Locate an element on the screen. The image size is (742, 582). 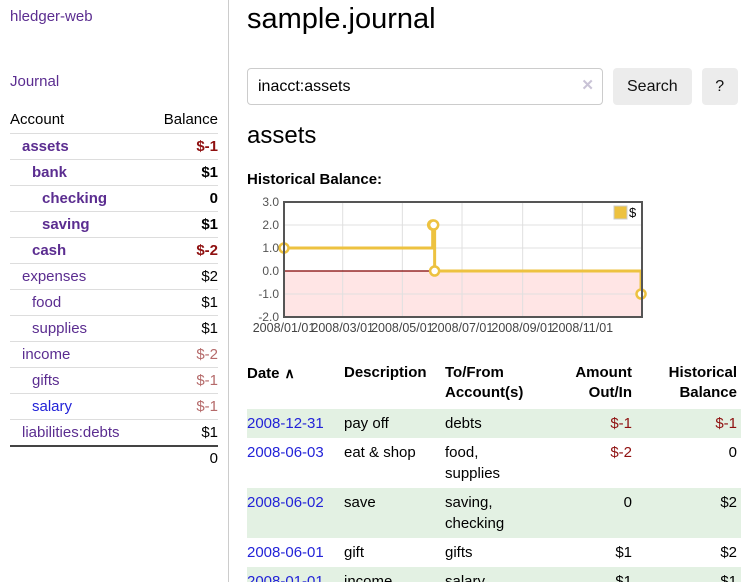
transaction-date-link: 2008-06-03 is located at coordinates (285, 452).